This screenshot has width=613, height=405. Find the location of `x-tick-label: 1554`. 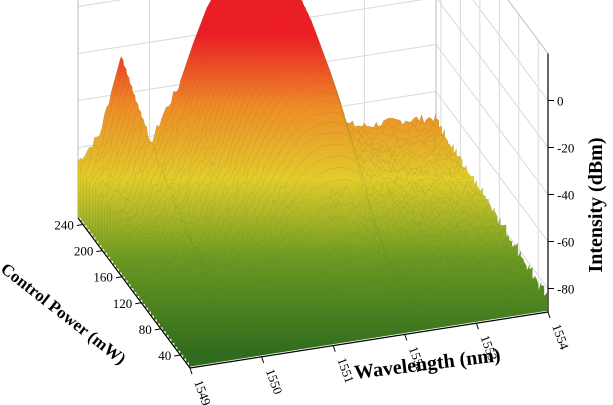

x-tick-label: 1554 is located at coordinates (560, 337).